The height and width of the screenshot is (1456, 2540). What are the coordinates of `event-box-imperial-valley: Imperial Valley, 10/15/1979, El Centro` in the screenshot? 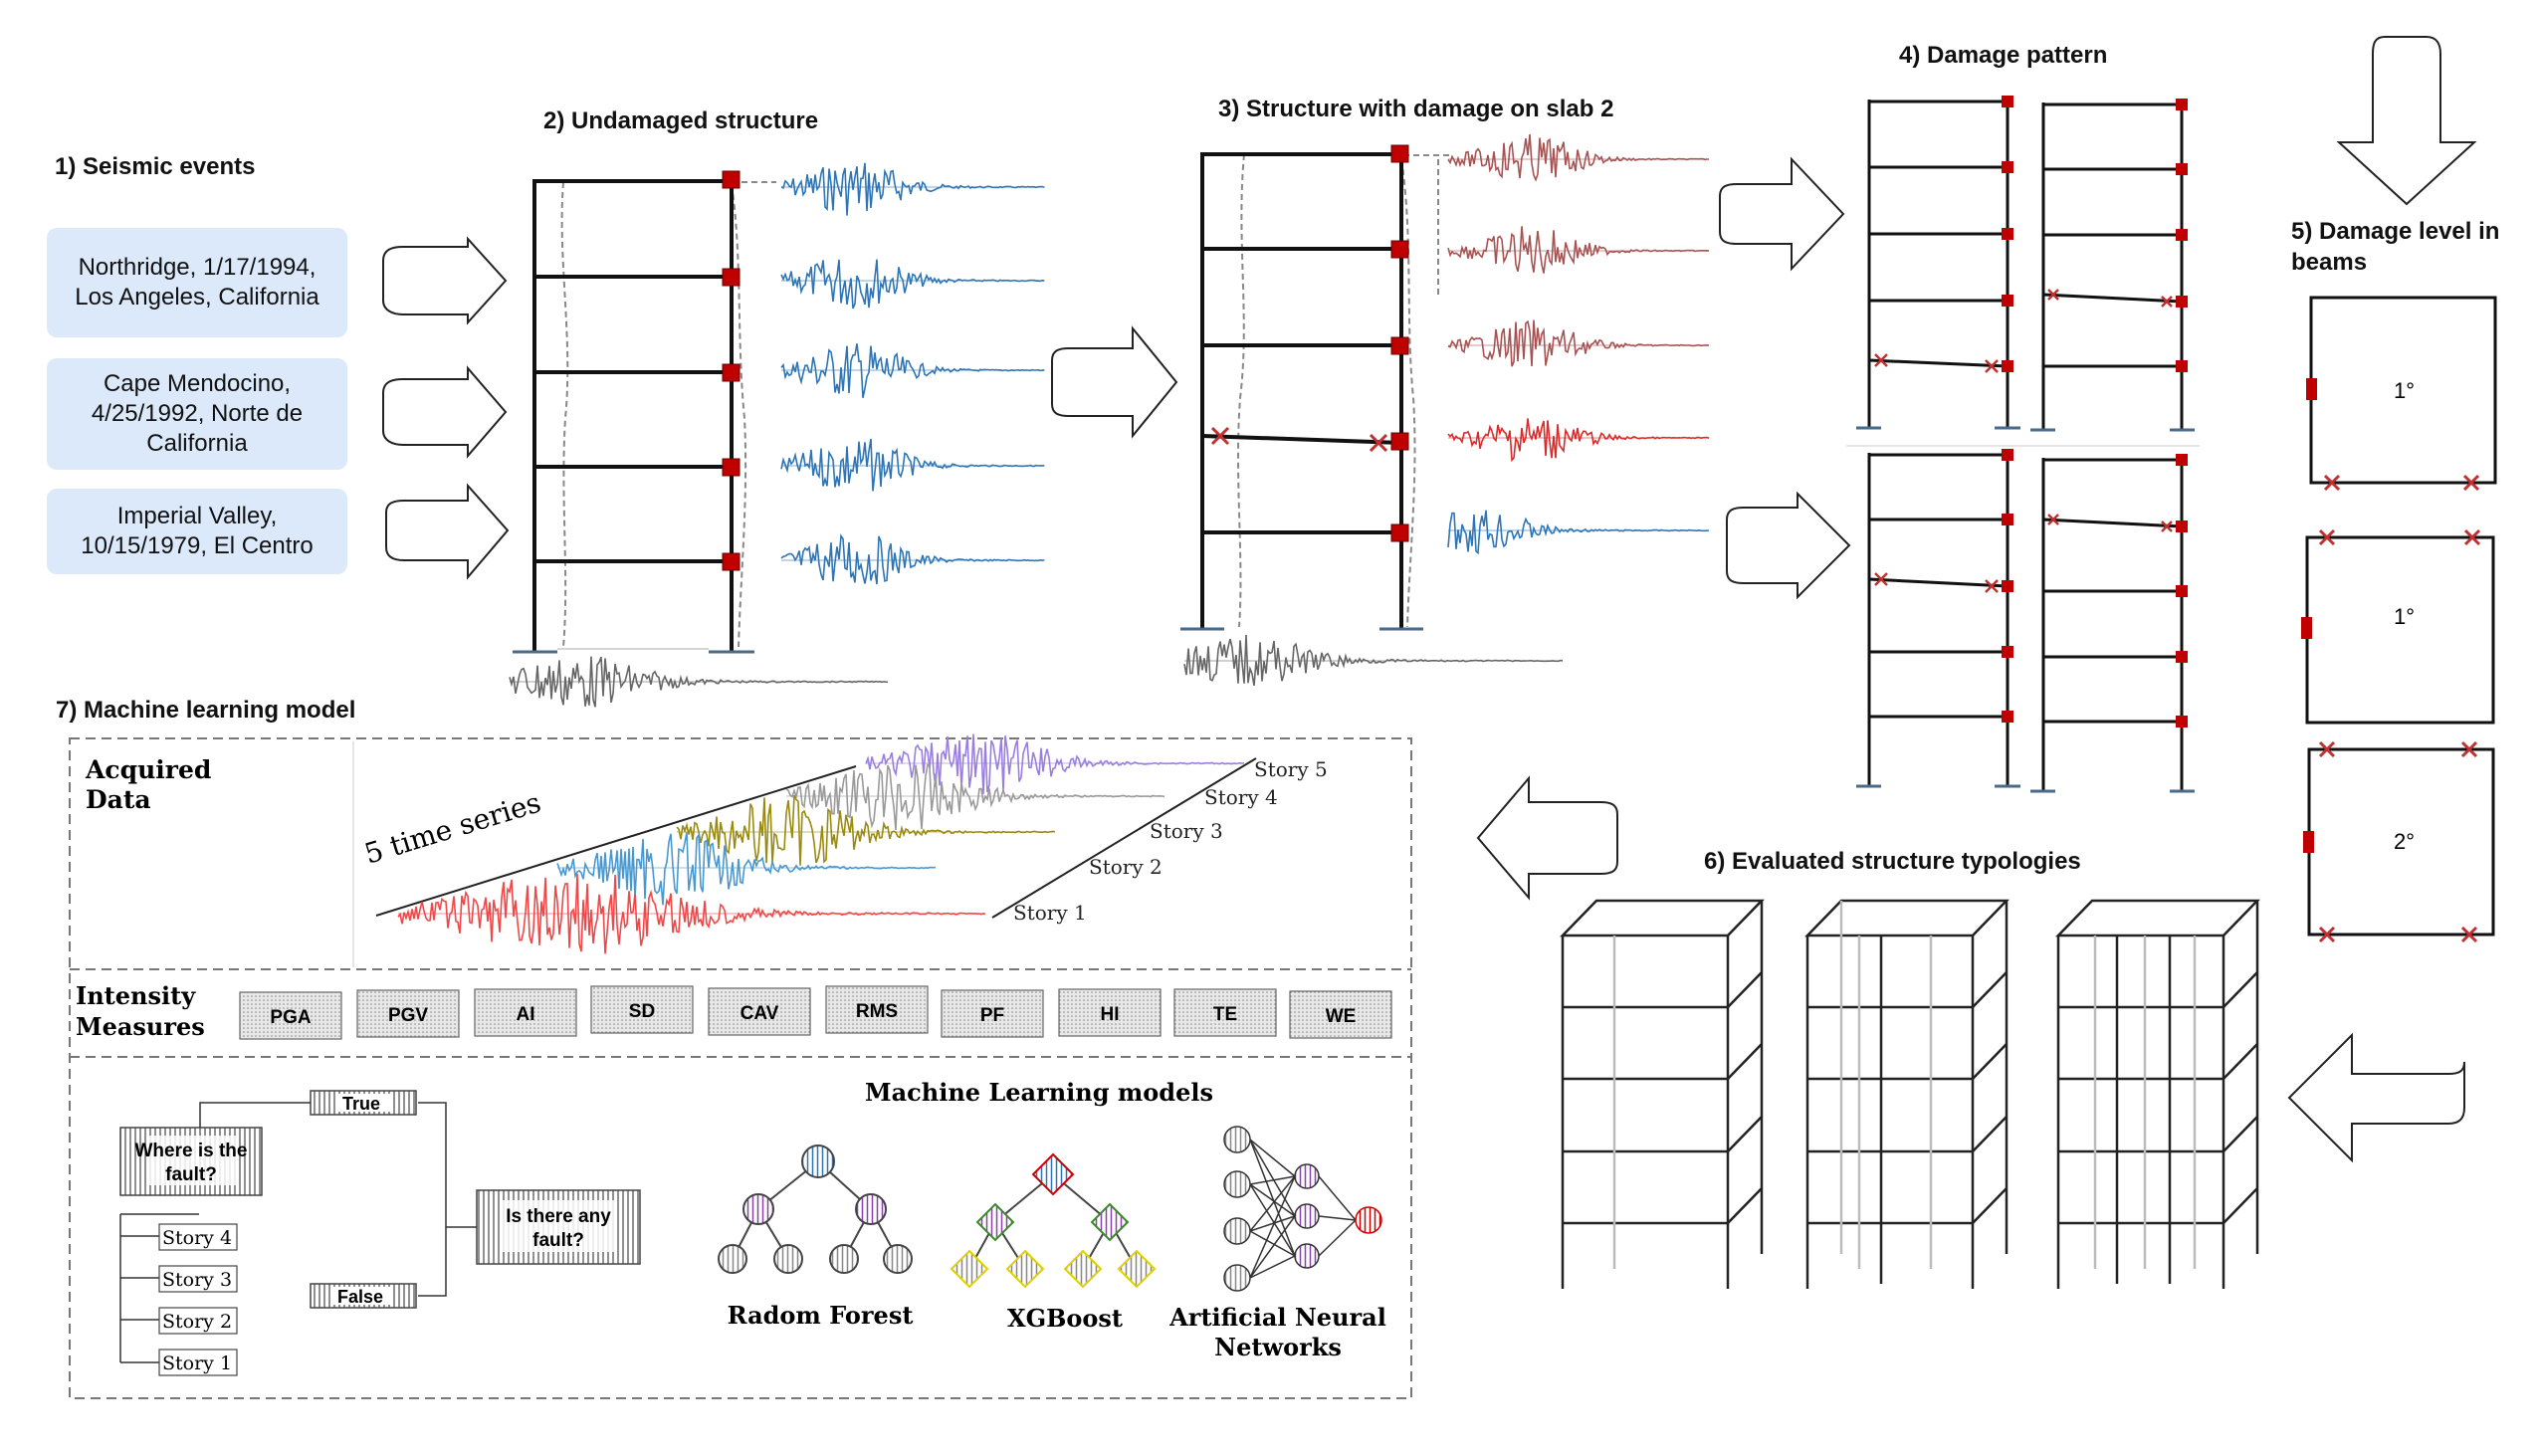 It's located at (197, 531).